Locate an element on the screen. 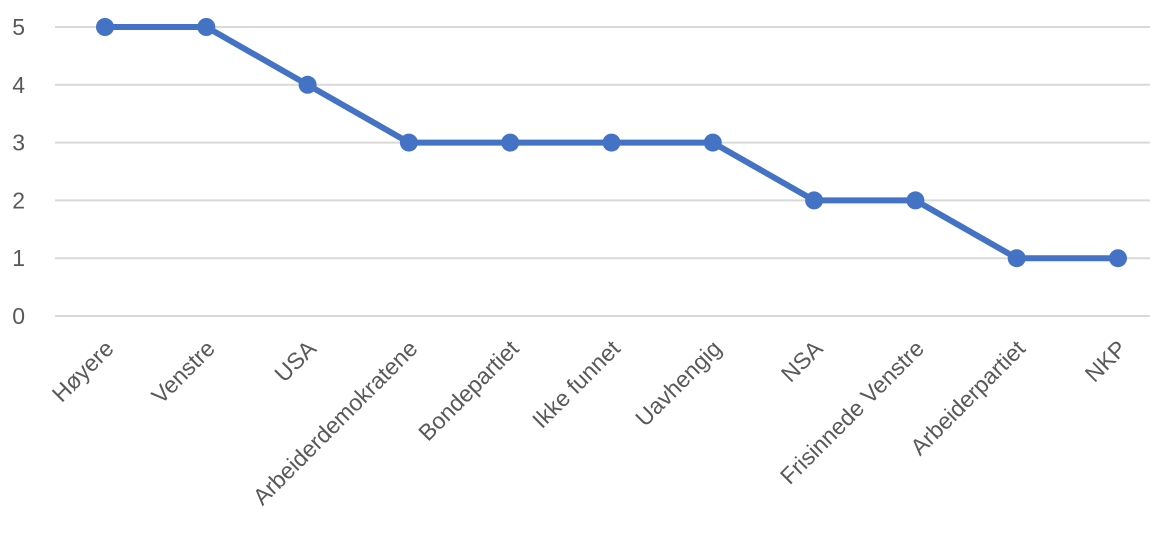 This screenshot has width=1160, height=550. x-tick-label: NKP is located at coordinates (1106, 361).